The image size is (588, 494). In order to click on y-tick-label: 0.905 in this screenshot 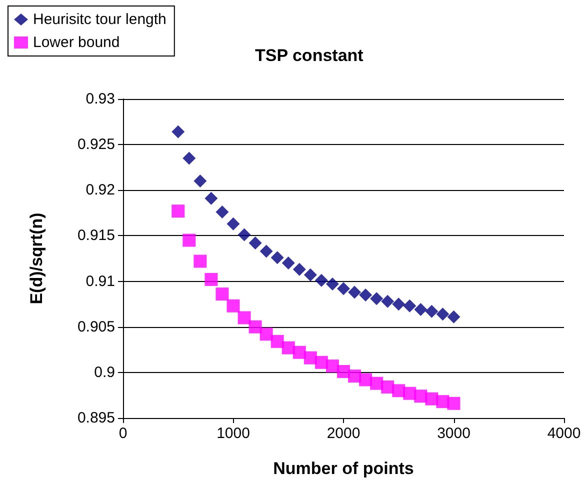, I will do `click(96, 327)`.